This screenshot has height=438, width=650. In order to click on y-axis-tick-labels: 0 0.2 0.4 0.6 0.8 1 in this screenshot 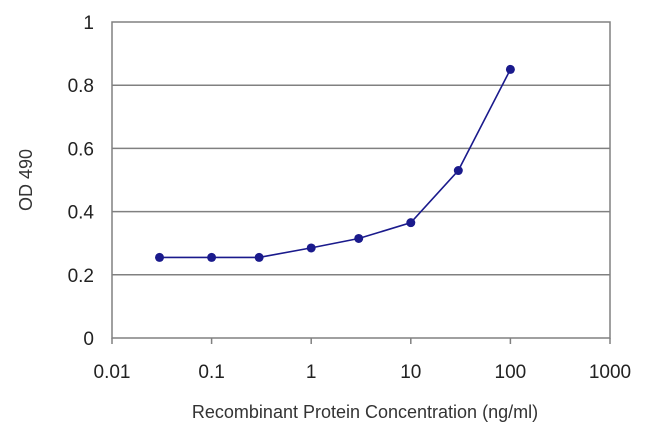, I will do `click(81, 181)`.